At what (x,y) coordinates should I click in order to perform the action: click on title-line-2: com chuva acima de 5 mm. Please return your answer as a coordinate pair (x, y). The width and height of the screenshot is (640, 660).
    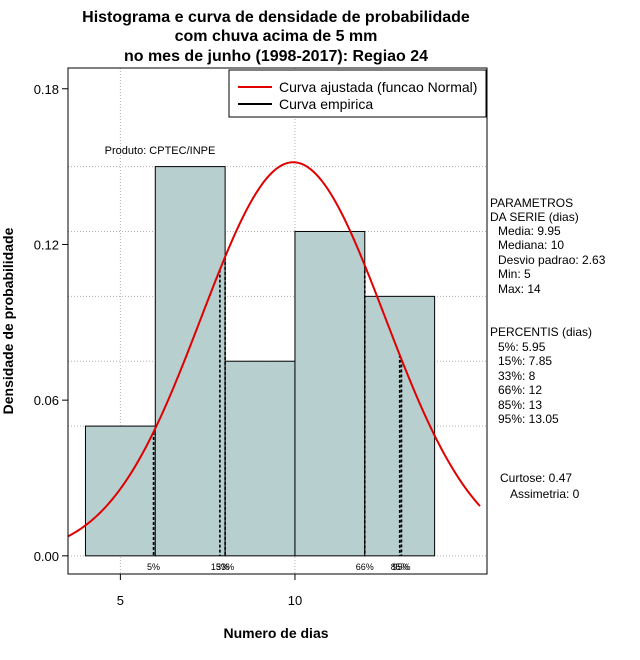
    Looking at the image, I should click on (276, 36).